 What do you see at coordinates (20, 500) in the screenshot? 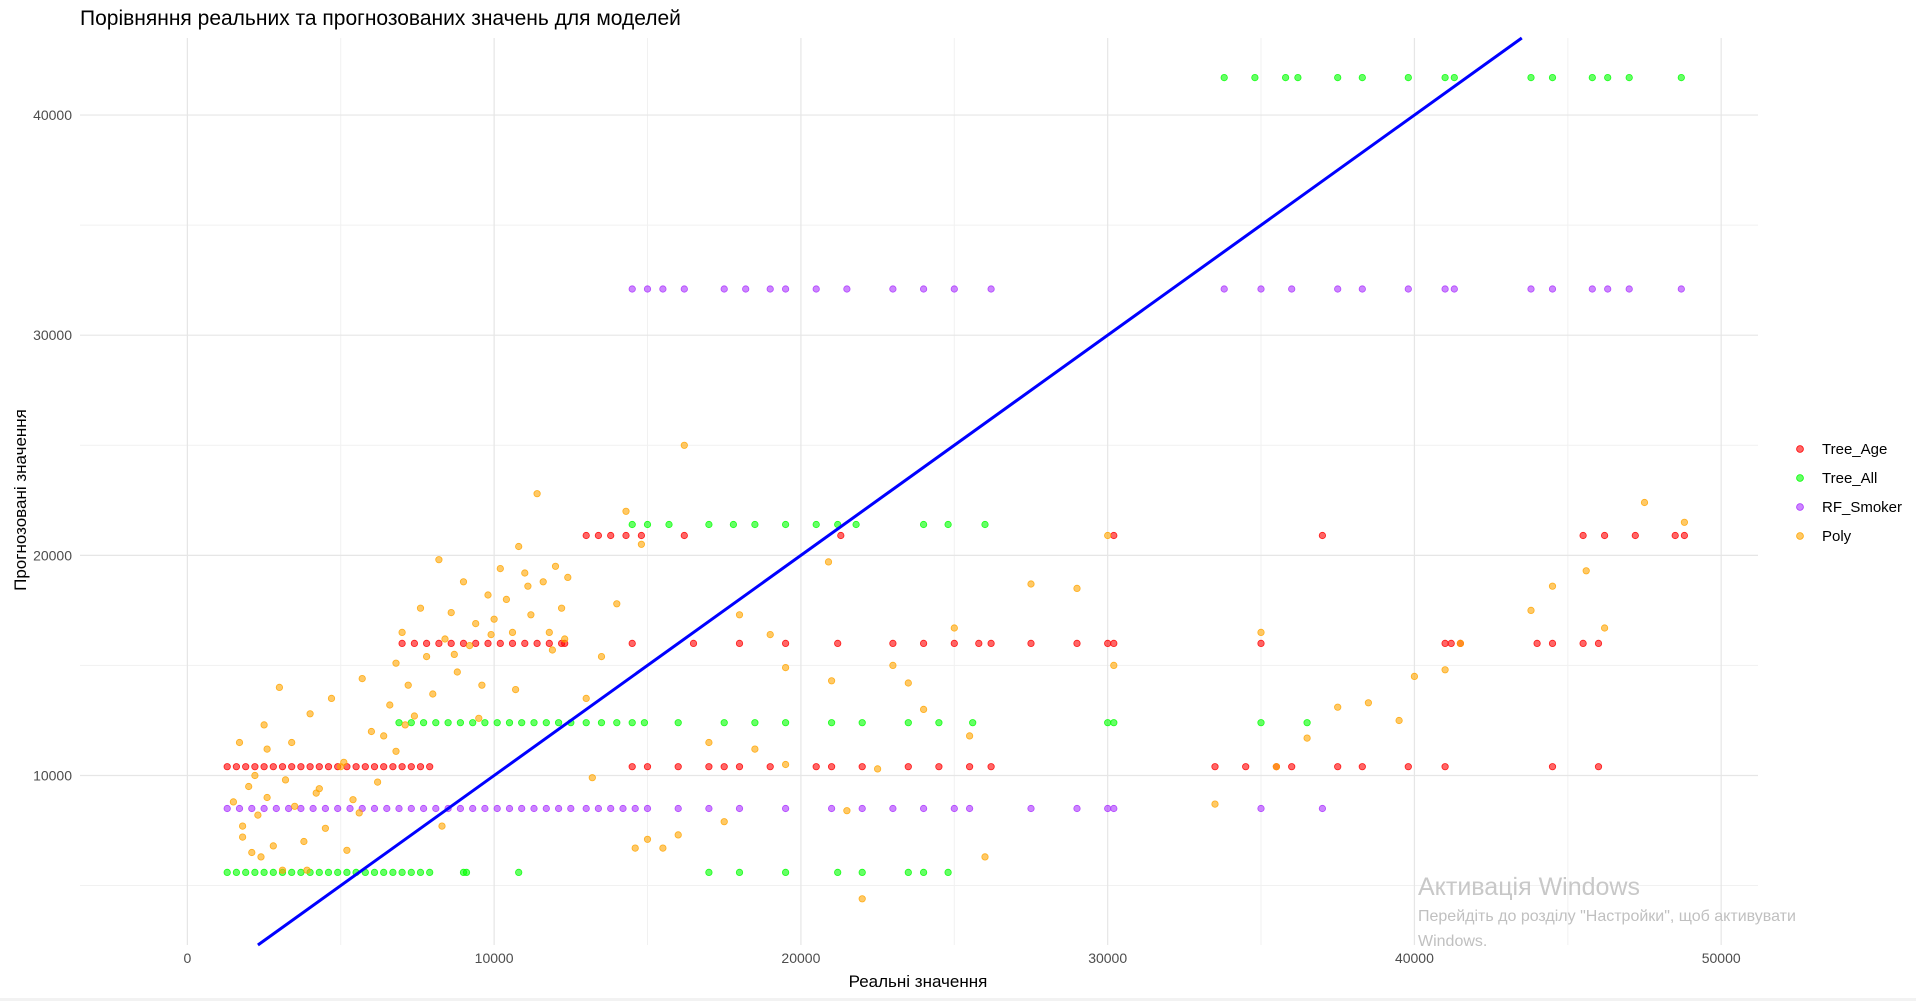
I see `y-axis-title: Прогнозовані значення` at bounding box center [20, 500].